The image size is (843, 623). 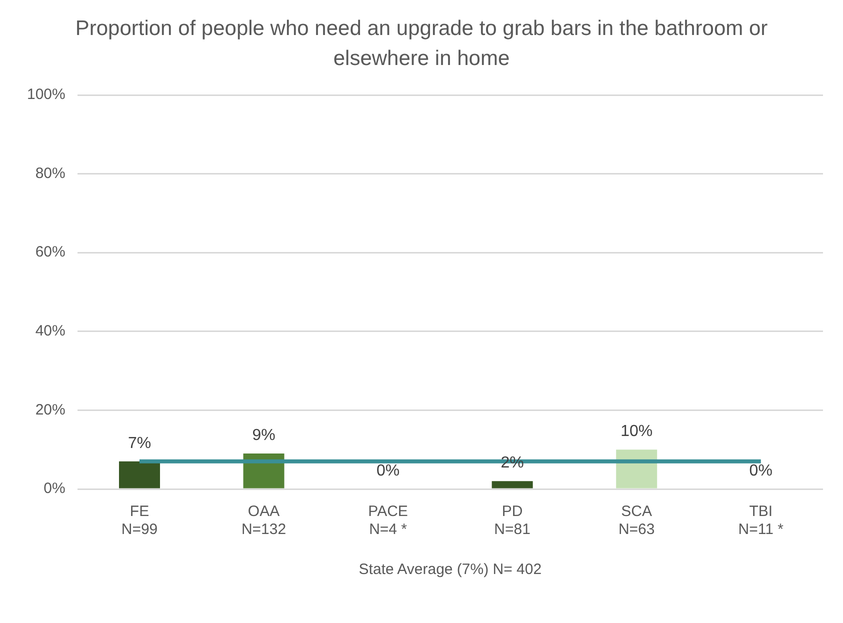 I want to click on data-label: 9%, so click(x=264, y=435).